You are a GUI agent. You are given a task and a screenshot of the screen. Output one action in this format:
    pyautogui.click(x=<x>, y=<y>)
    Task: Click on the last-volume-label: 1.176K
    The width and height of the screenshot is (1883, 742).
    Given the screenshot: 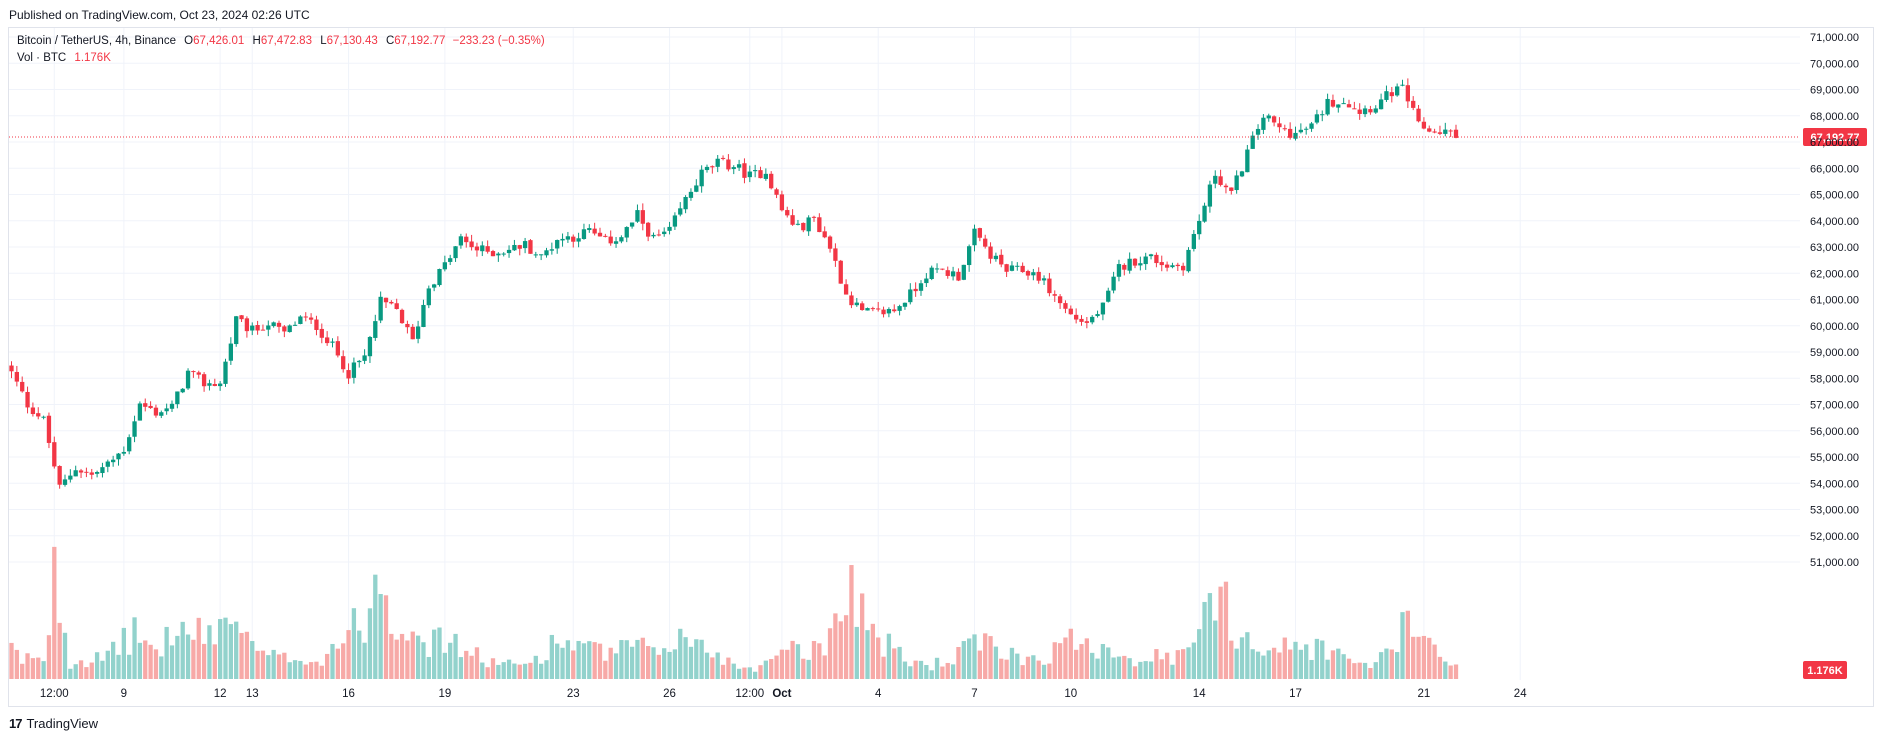 What is the action you would take?
    pyautogui.click(x=1825, y=671)
    